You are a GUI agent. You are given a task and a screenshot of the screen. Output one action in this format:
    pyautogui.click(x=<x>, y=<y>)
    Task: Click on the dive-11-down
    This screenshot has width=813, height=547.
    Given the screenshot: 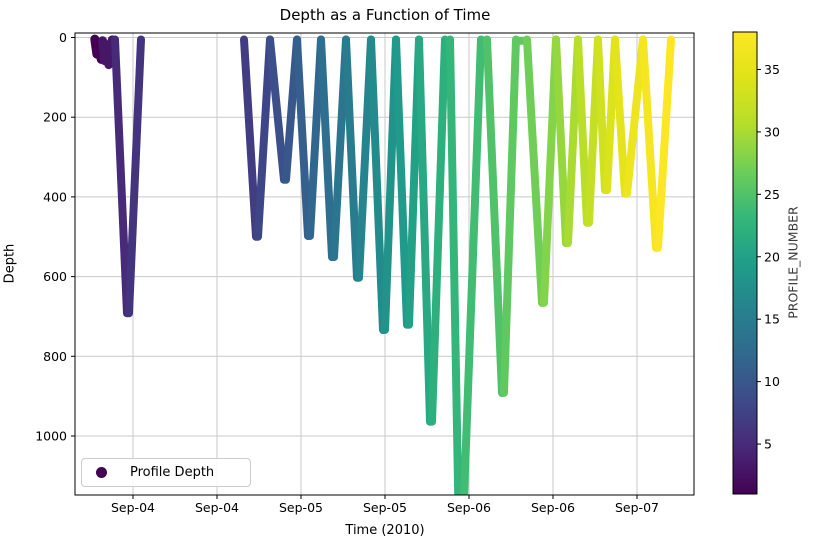 What is the action you would take?
    pyautogui.click(x=494, y=216)
    